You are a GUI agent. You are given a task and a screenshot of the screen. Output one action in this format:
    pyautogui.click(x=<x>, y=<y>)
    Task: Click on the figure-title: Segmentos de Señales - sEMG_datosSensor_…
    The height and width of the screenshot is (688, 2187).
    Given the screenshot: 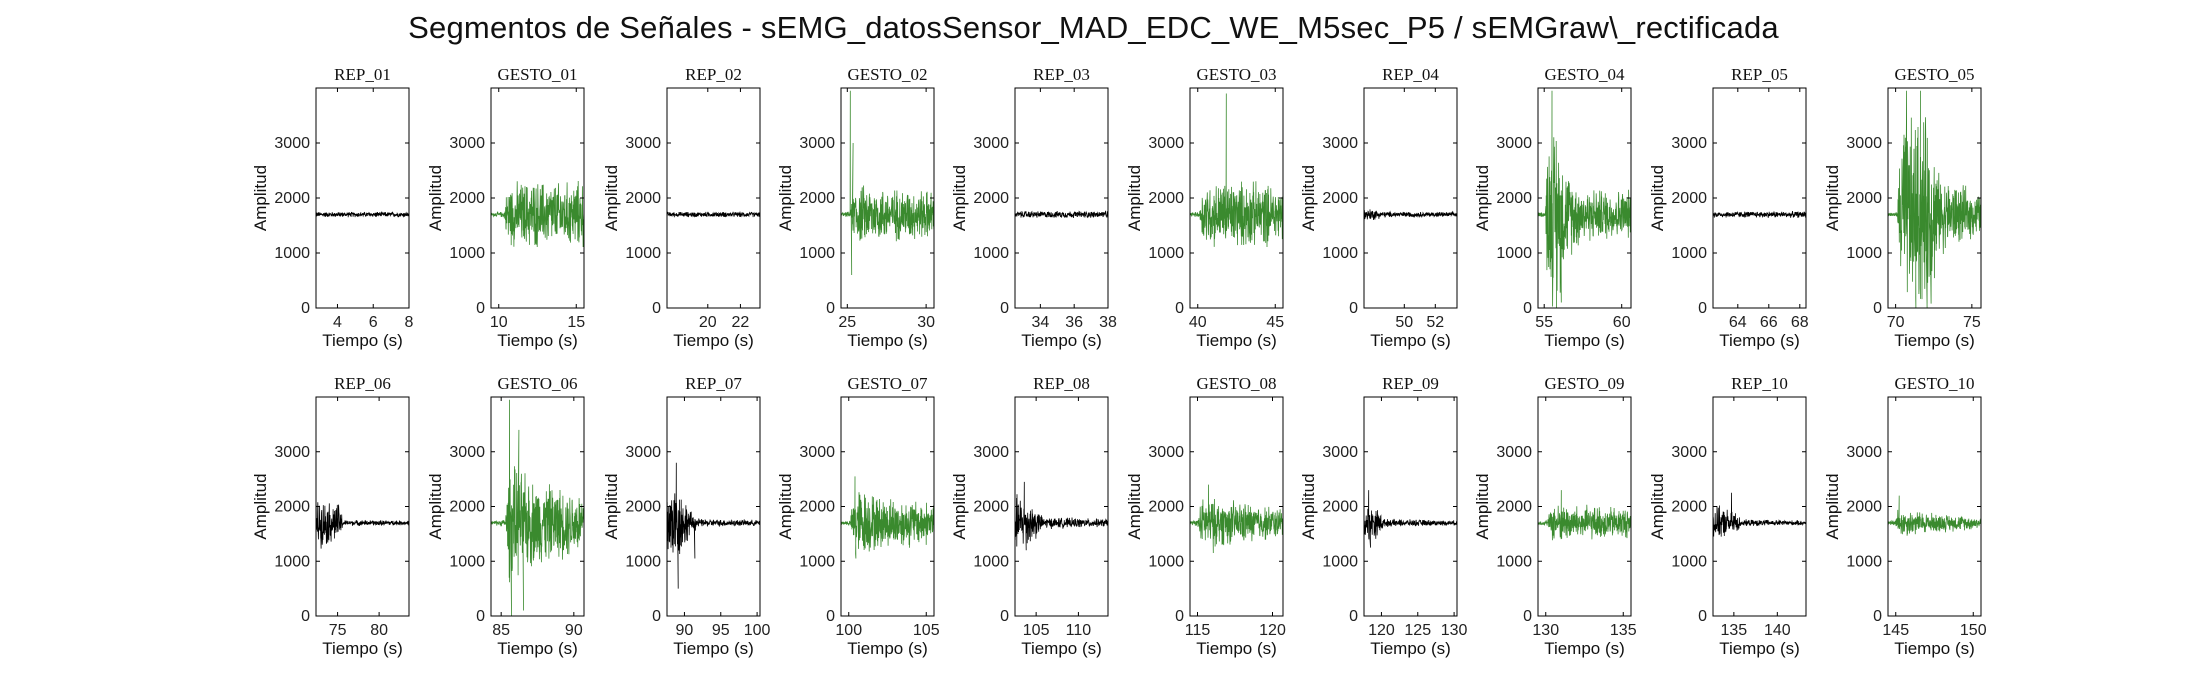 What is the action you would take?
    pyautogui.click(x=1093, y=27)
    